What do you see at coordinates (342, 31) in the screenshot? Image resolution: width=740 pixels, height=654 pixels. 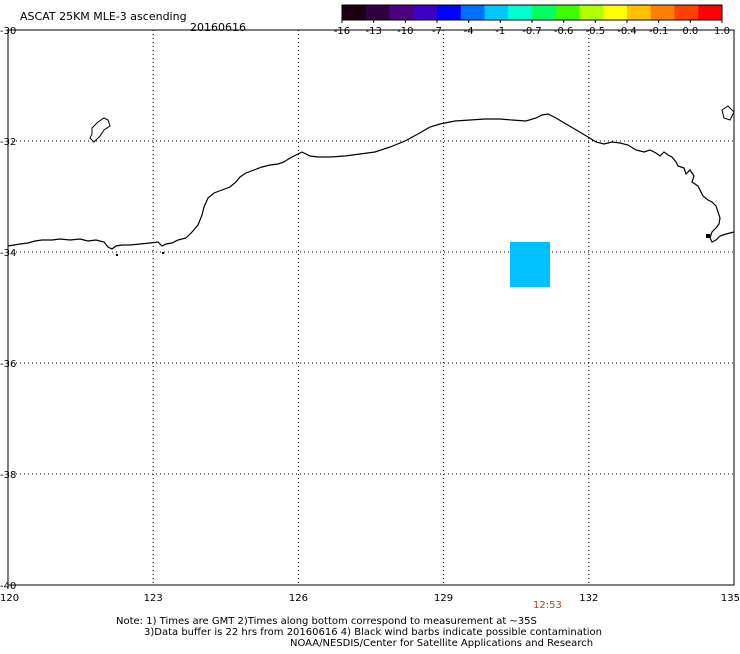 I see `colorbar-tick-label: -16` at bounding box center [342, 31].